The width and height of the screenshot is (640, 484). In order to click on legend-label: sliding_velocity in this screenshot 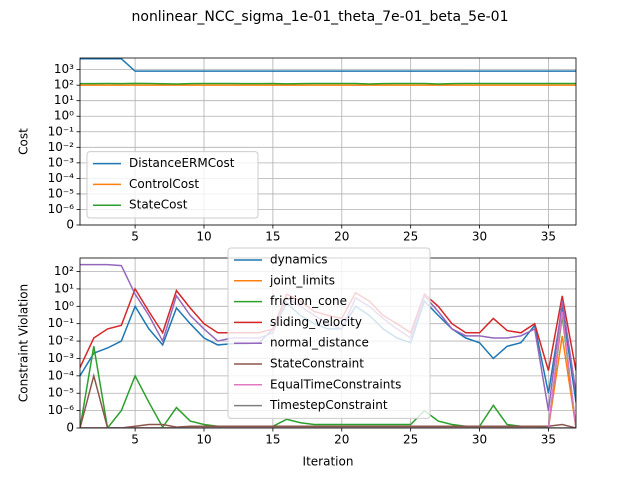, I will do `click(316, 322)`.